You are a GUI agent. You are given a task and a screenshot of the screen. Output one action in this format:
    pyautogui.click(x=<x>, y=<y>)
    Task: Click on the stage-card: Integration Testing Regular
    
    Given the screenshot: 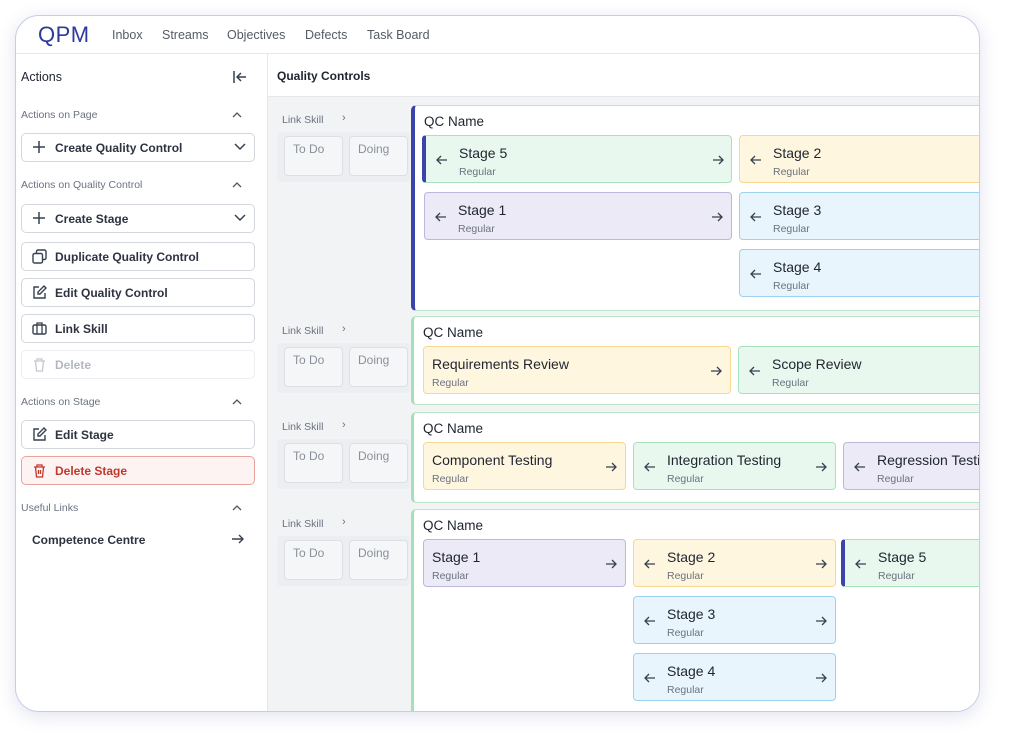 What is the action you would take?
    pyautogui.click(x=734, y=466)
    